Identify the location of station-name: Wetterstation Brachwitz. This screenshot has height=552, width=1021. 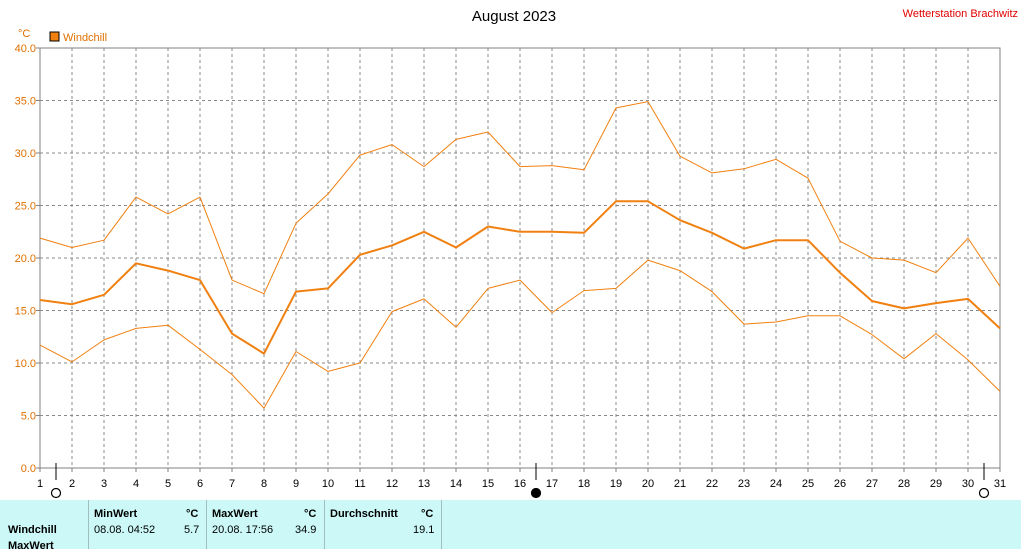
(960, 14).